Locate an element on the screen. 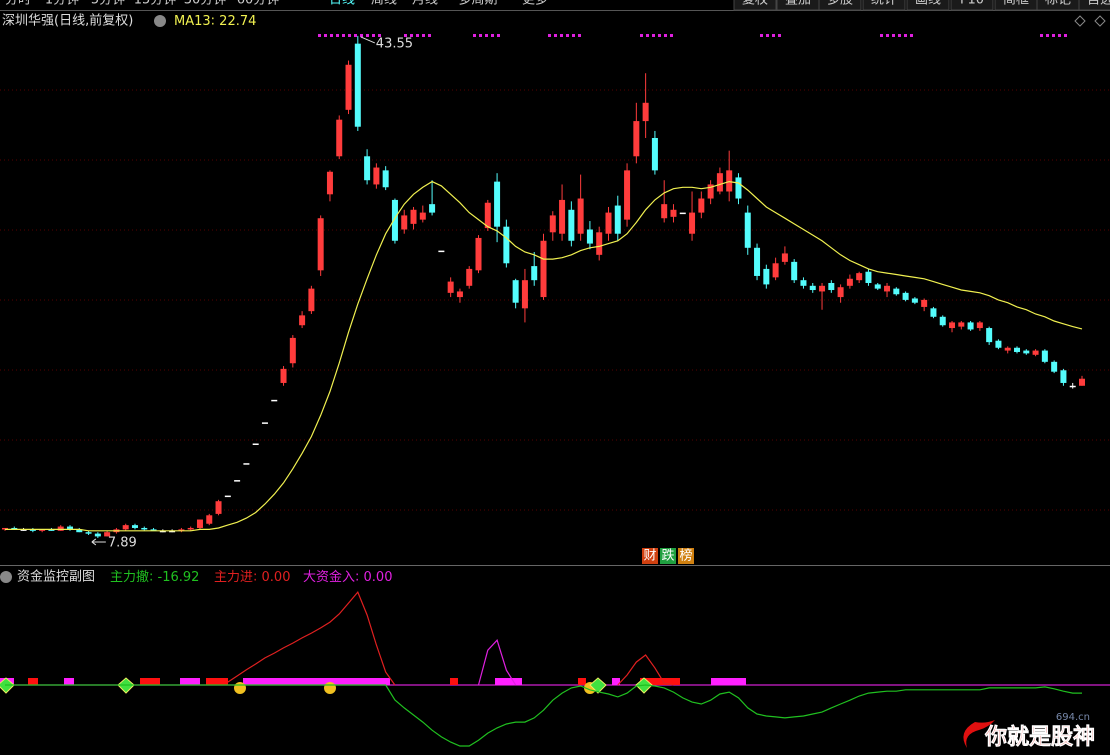 The height and width of the screenshot is (755, 1110). toolbar-tab: 30分钟 is located at coordinates (205, 4).